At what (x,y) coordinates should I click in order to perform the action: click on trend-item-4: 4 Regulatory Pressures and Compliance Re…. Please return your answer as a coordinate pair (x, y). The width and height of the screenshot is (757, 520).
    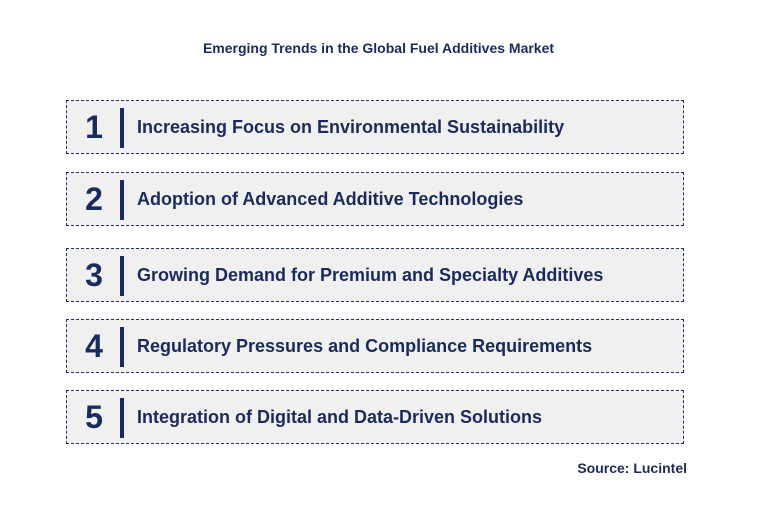
    Looking at the image, I should click on (375, 346).